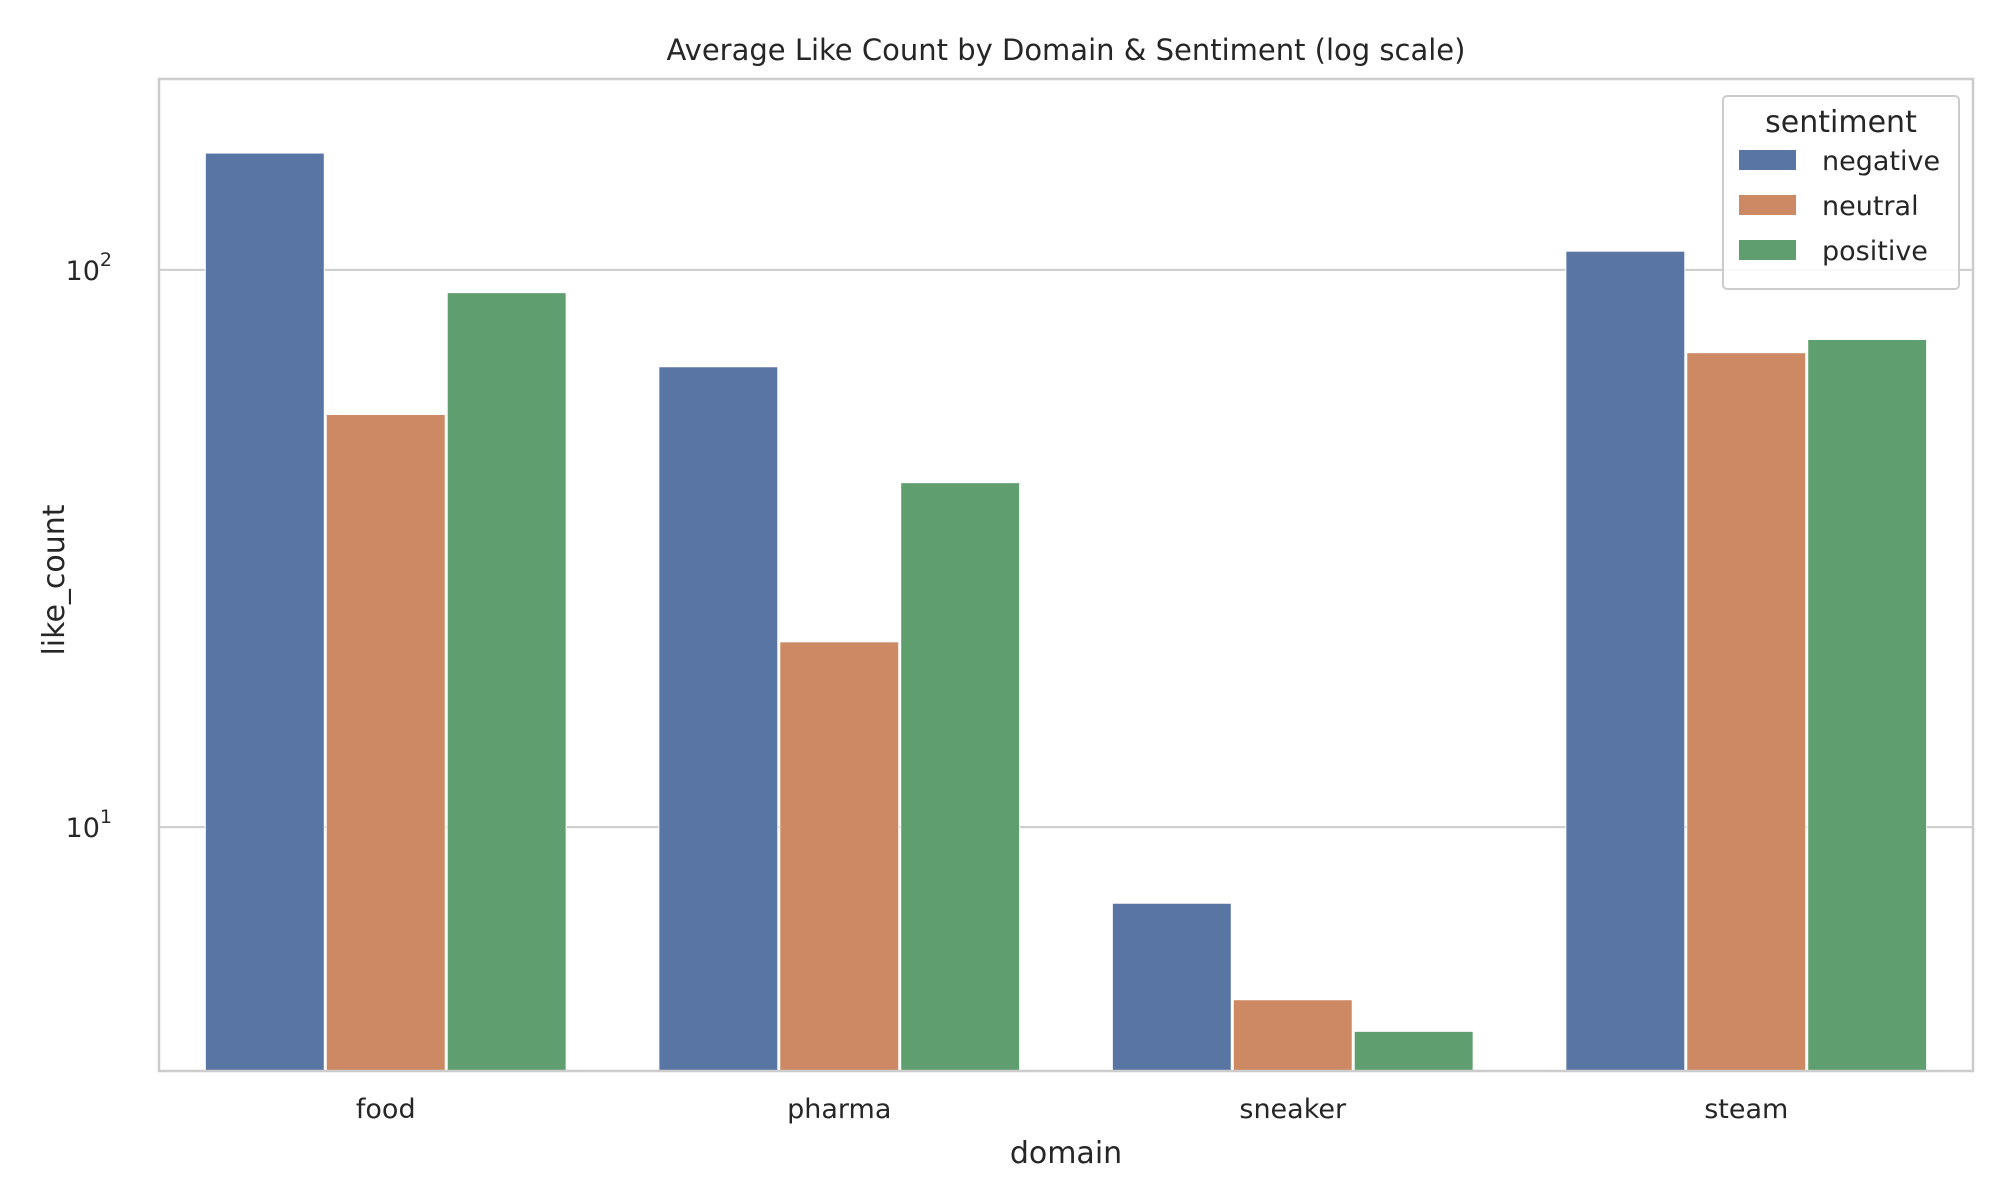 This screenshot has width=2000, height=1200. Describe the element at coordinates (1767, 250) in the screenshot. I see `legend-swatch-positive` at that location.